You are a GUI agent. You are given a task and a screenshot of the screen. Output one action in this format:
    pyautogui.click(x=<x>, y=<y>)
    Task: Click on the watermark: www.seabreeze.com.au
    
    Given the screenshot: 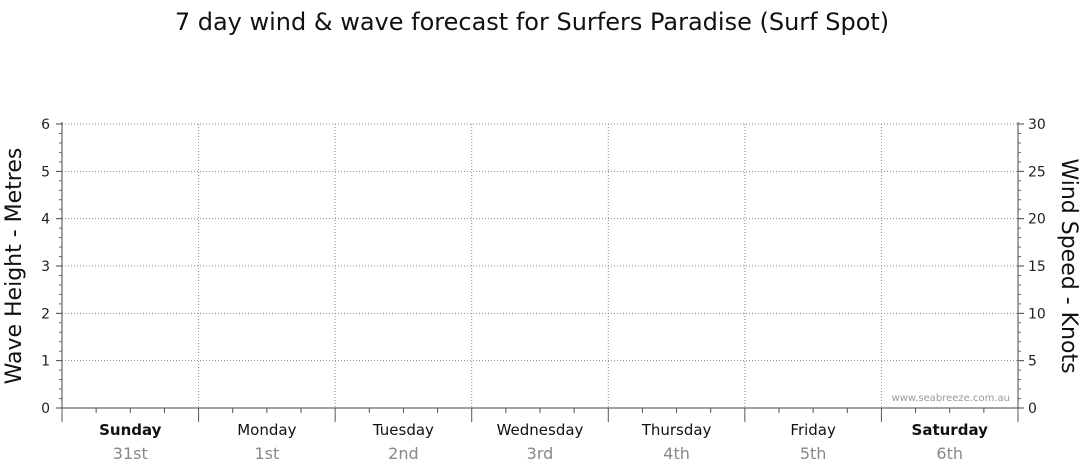 What is the action you would take?
    pyautogui.click(x=951, y=398)
    